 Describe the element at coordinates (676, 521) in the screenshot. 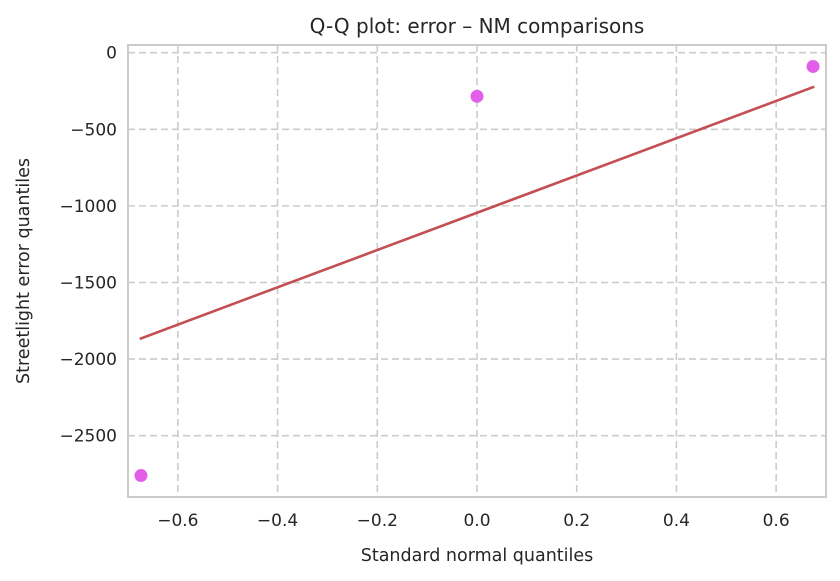

I see `x-tick-label: 0.4` at that location.